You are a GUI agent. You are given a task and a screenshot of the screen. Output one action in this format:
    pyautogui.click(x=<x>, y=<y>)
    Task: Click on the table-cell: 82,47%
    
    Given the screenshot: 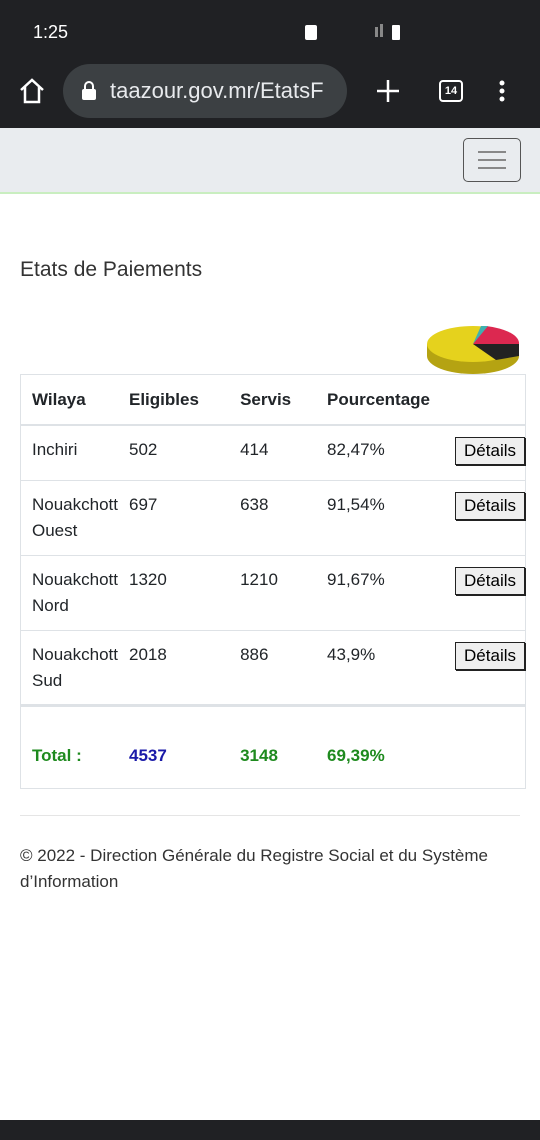 What is the action you would take?
    pyautogui.click(x=373, y=452)
    